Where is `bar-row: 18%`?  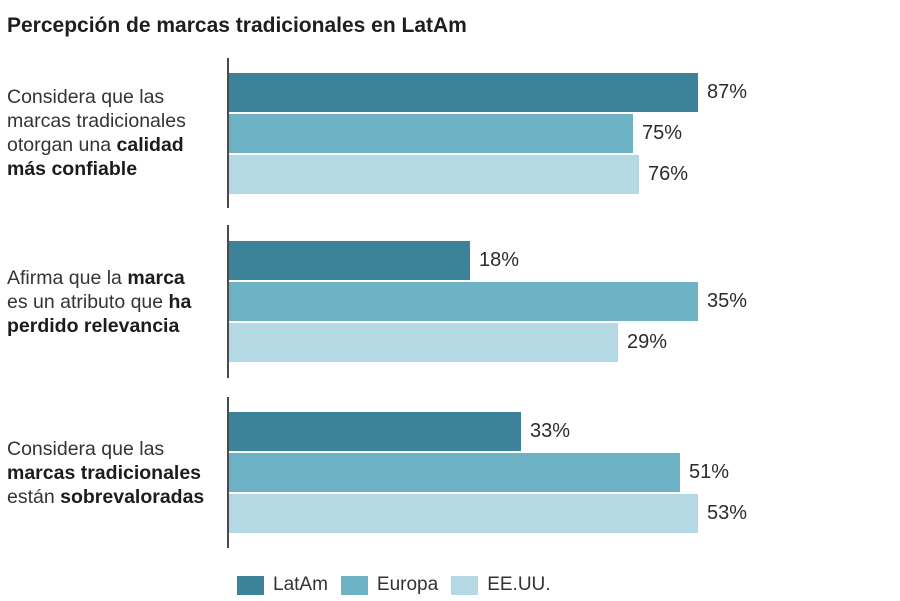 bar-row: 18% is located at coordinates (559, 260).